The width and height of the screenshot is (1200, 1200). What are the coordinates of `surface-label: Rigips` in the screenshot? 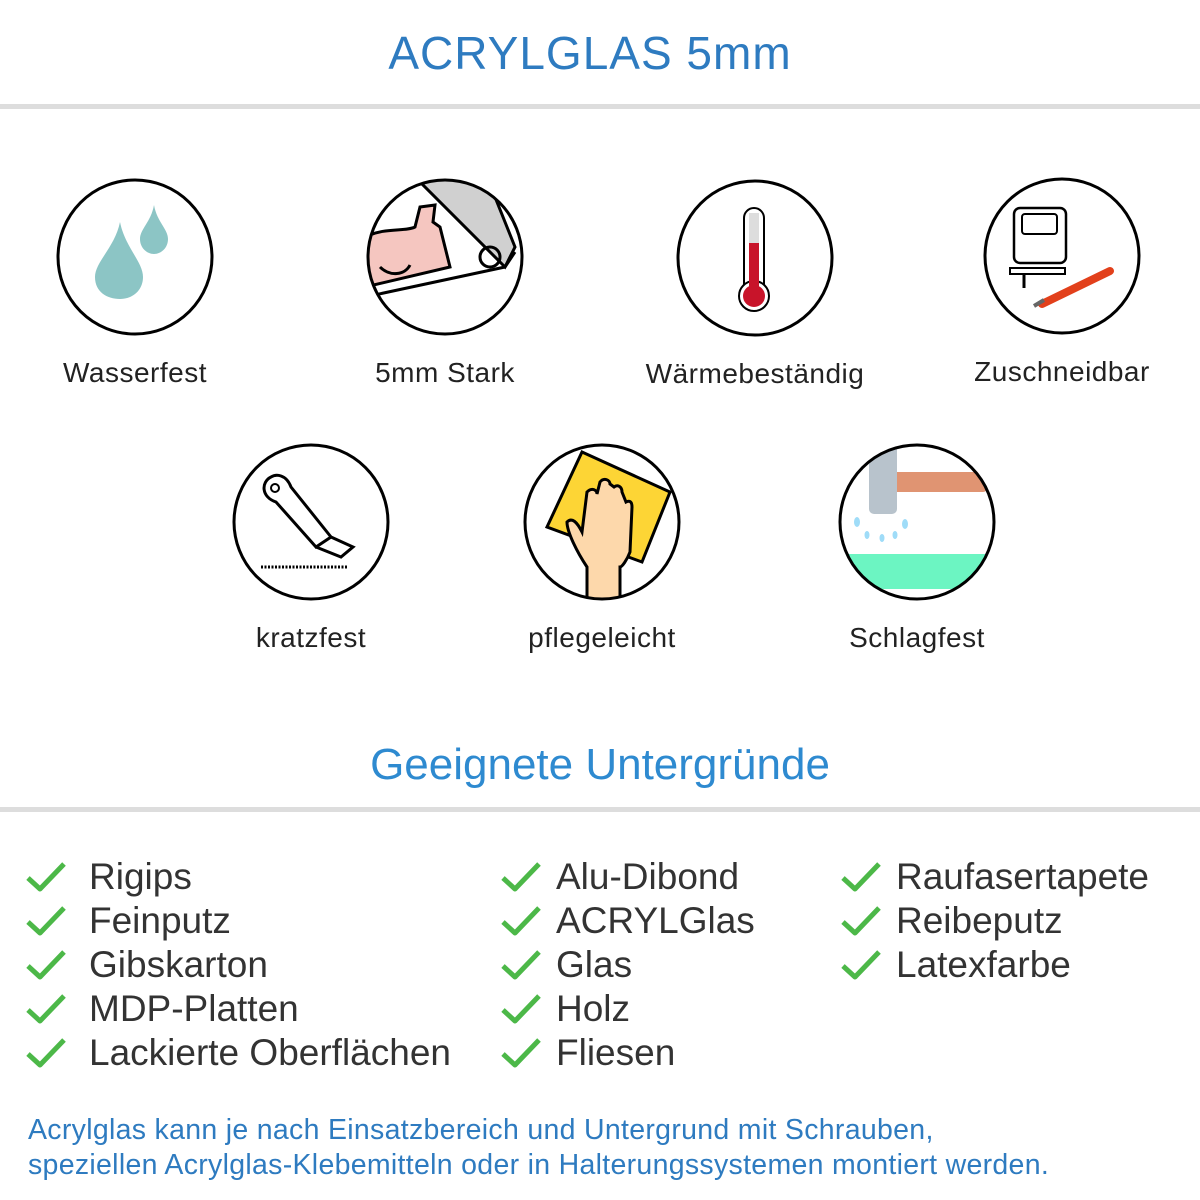 It's located at (140, 876).